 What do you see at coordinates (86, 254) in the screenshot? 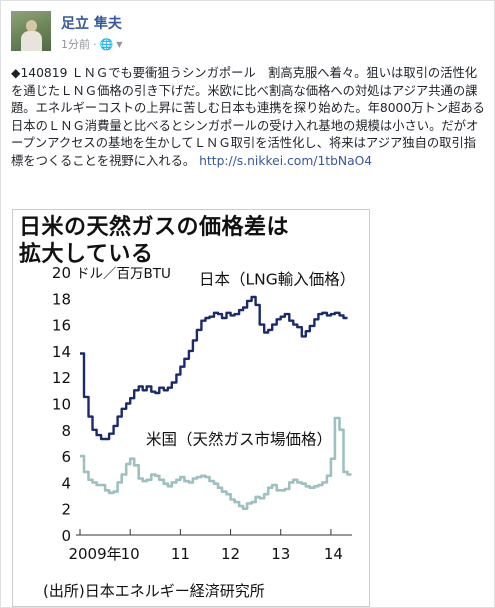
I see `chart-title-line-2: 拡大している` at bounding box center [86, 254].